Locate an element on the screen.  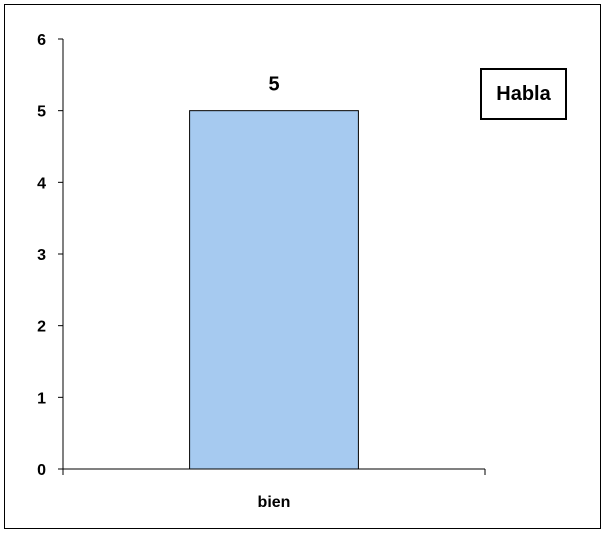
legend: Habla is located at coordinates (523, 94).